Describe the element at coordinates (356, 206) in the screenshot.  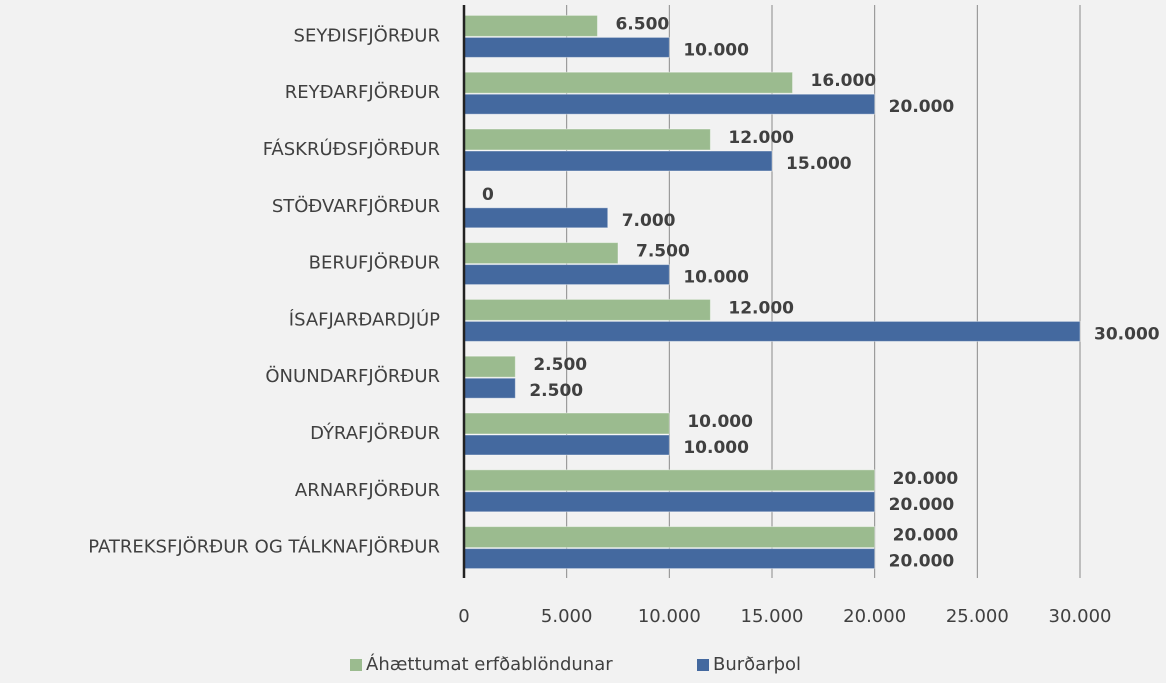
I see `category-label: STÖÐVARFJÖRÐUR` at that location.